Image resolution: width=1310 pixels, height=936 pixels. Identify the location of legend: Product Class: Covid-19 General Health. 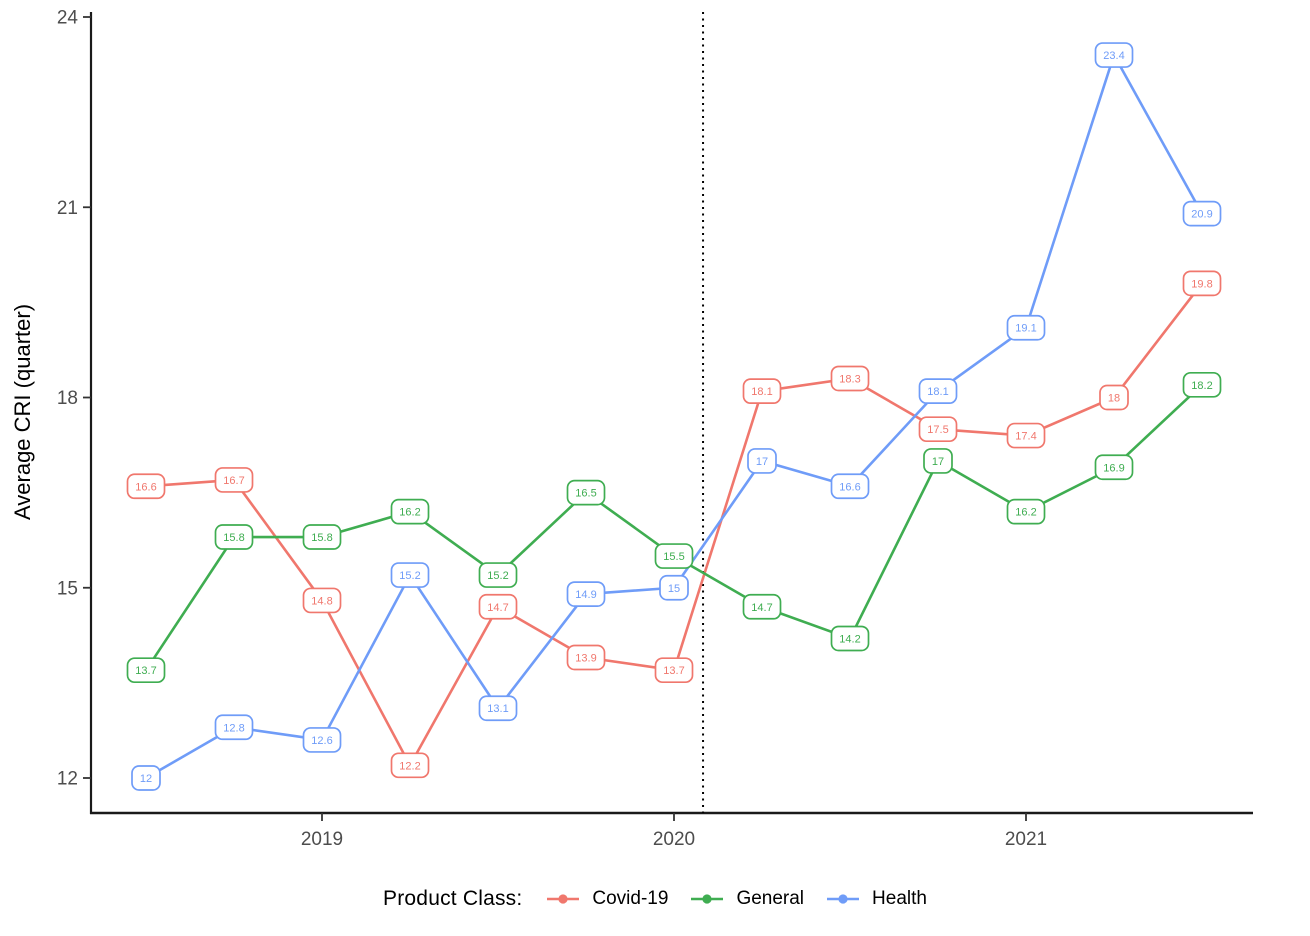
(655, 899).